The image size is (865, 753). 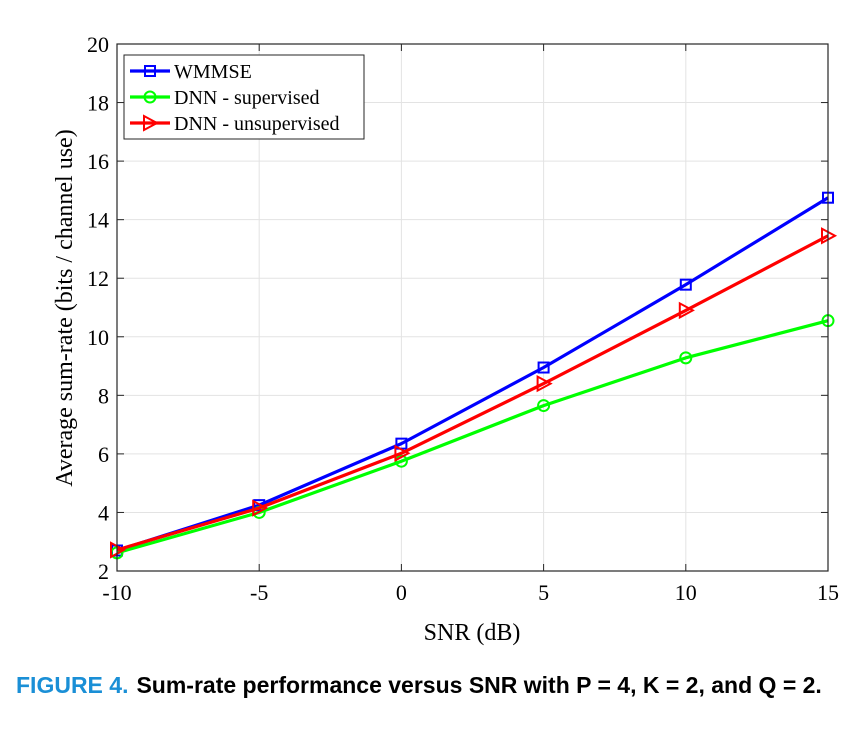 What do you see at coordinates (98, 337) in the screenshot?
I see `y-tick-label: 10` at bounding box center [98, 337].